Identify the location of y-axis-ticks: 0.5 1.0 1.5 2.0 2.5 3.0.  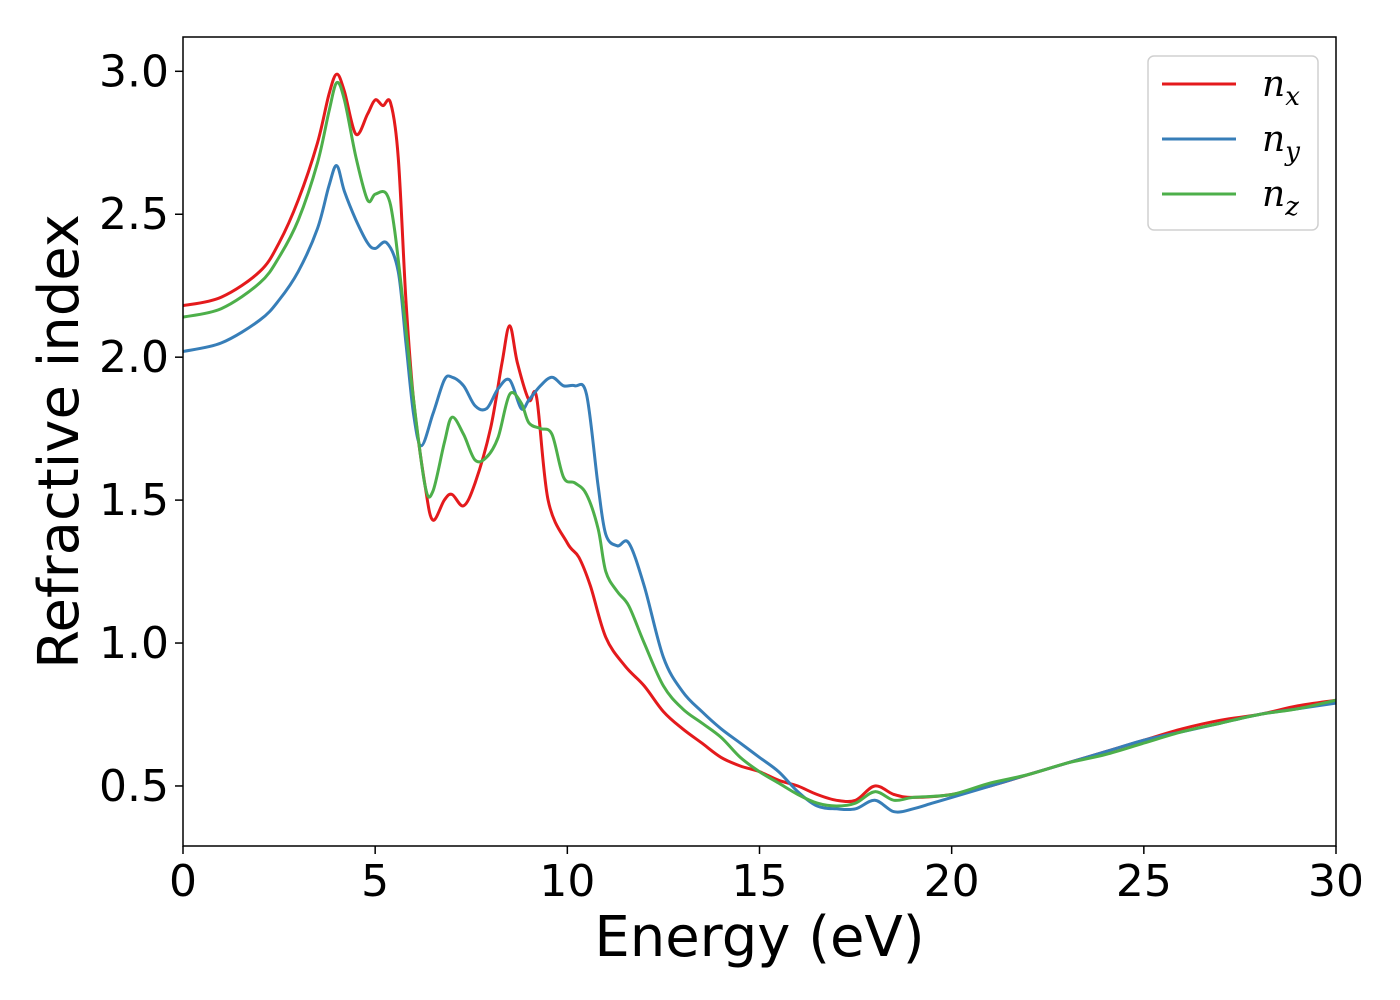
(141, 429).